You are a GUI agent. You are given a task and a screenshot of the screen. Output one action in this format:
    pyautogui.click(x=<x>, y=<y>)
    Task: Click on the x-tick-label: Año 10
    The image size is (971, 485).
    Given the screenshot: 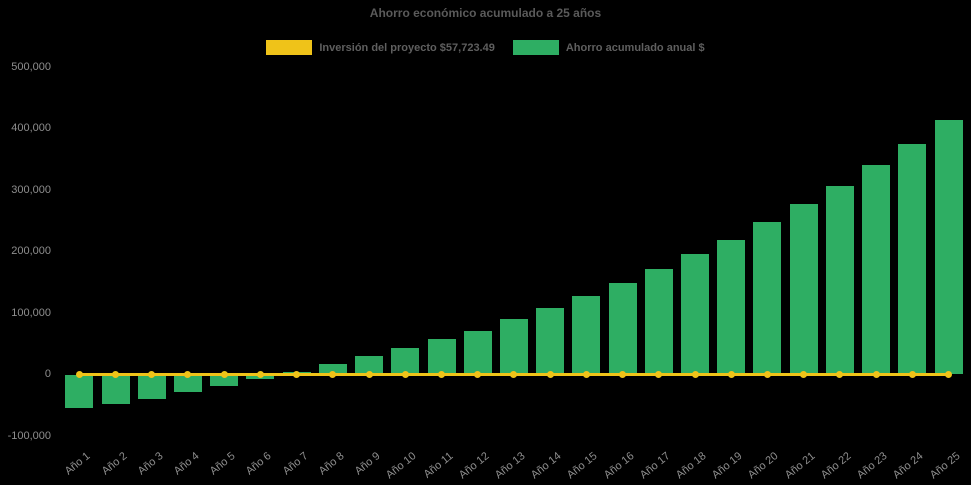 What is the action you would take?
    pyautogui.click(x=401, y=466)
    